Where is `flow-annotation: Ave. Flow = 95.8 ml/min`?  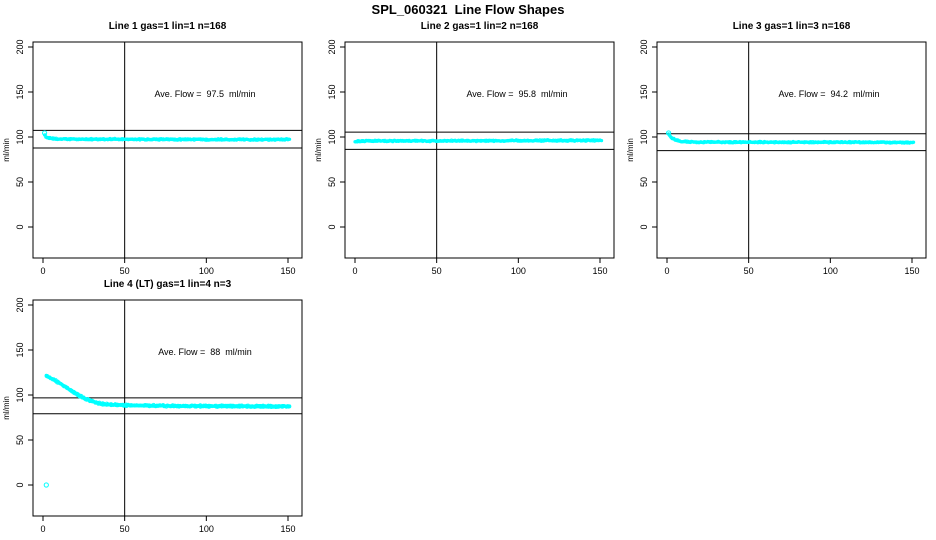
flow-annotation: Ave. Flow = 95.8 ml/min is located at coordinates (516, 94).